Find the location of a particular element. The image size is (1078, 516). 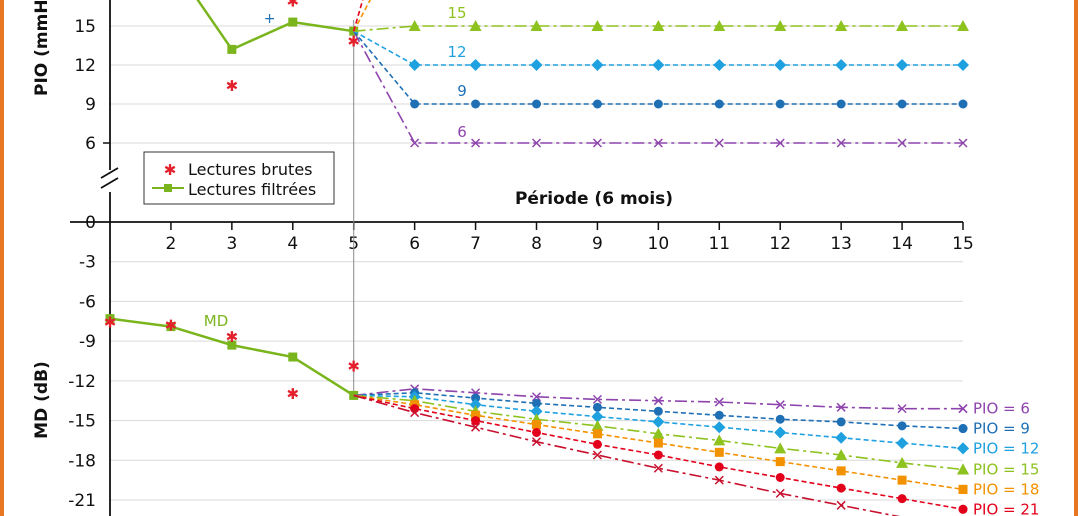

series-end-label: PIO = 18 is located at coordinates (1006, 489).